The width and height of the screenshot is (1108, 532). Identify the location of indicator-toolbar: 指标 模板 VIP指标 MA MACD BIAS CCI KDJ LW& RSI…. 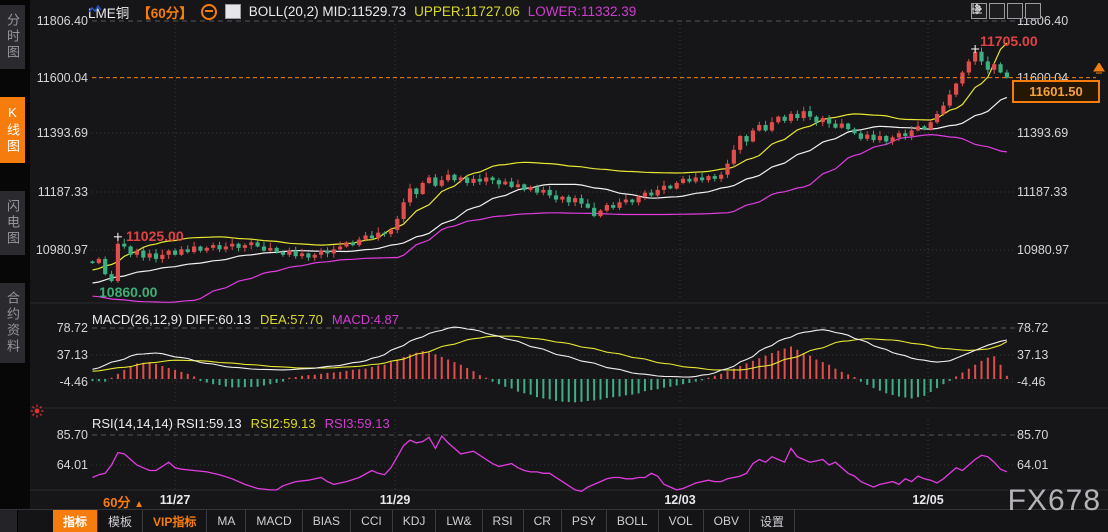
(554, 520).